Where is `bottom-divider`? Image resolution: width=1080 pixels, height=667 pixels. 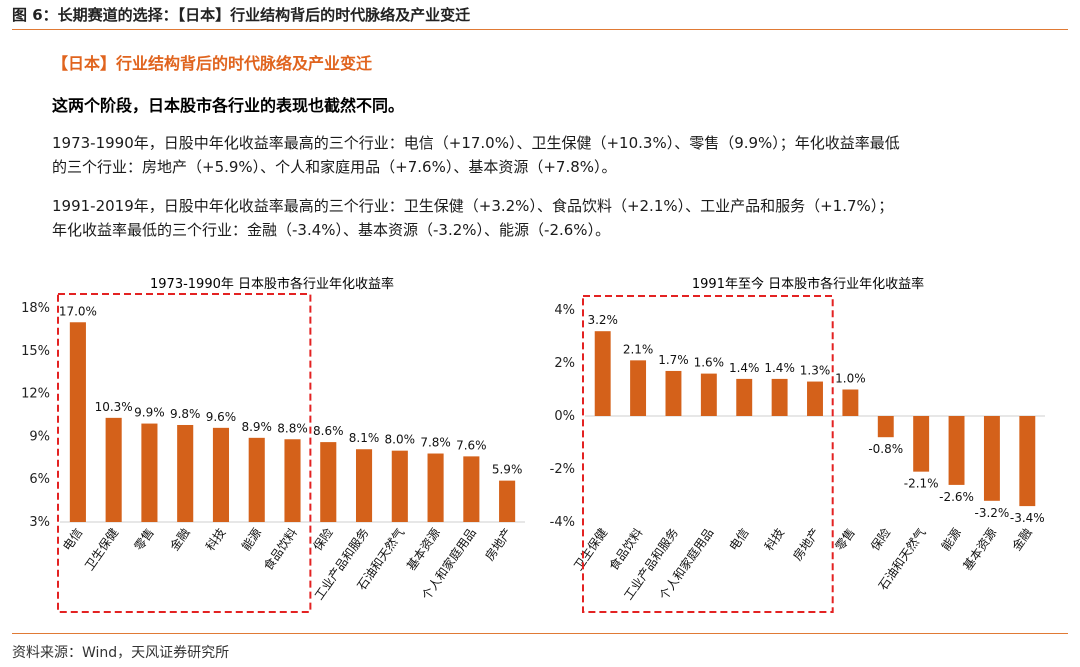 bottom-divider is located at coordinates (540, 633).